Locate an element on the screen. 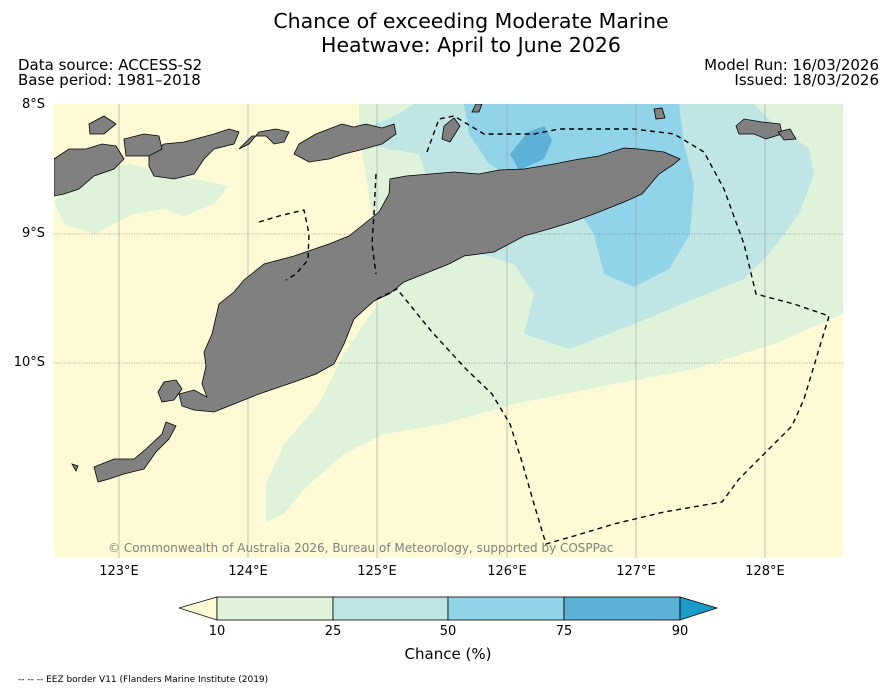 The width and height of the screenshot is (896, 690). lon-label-124e: 124°E is located at coordinates (248, 571).